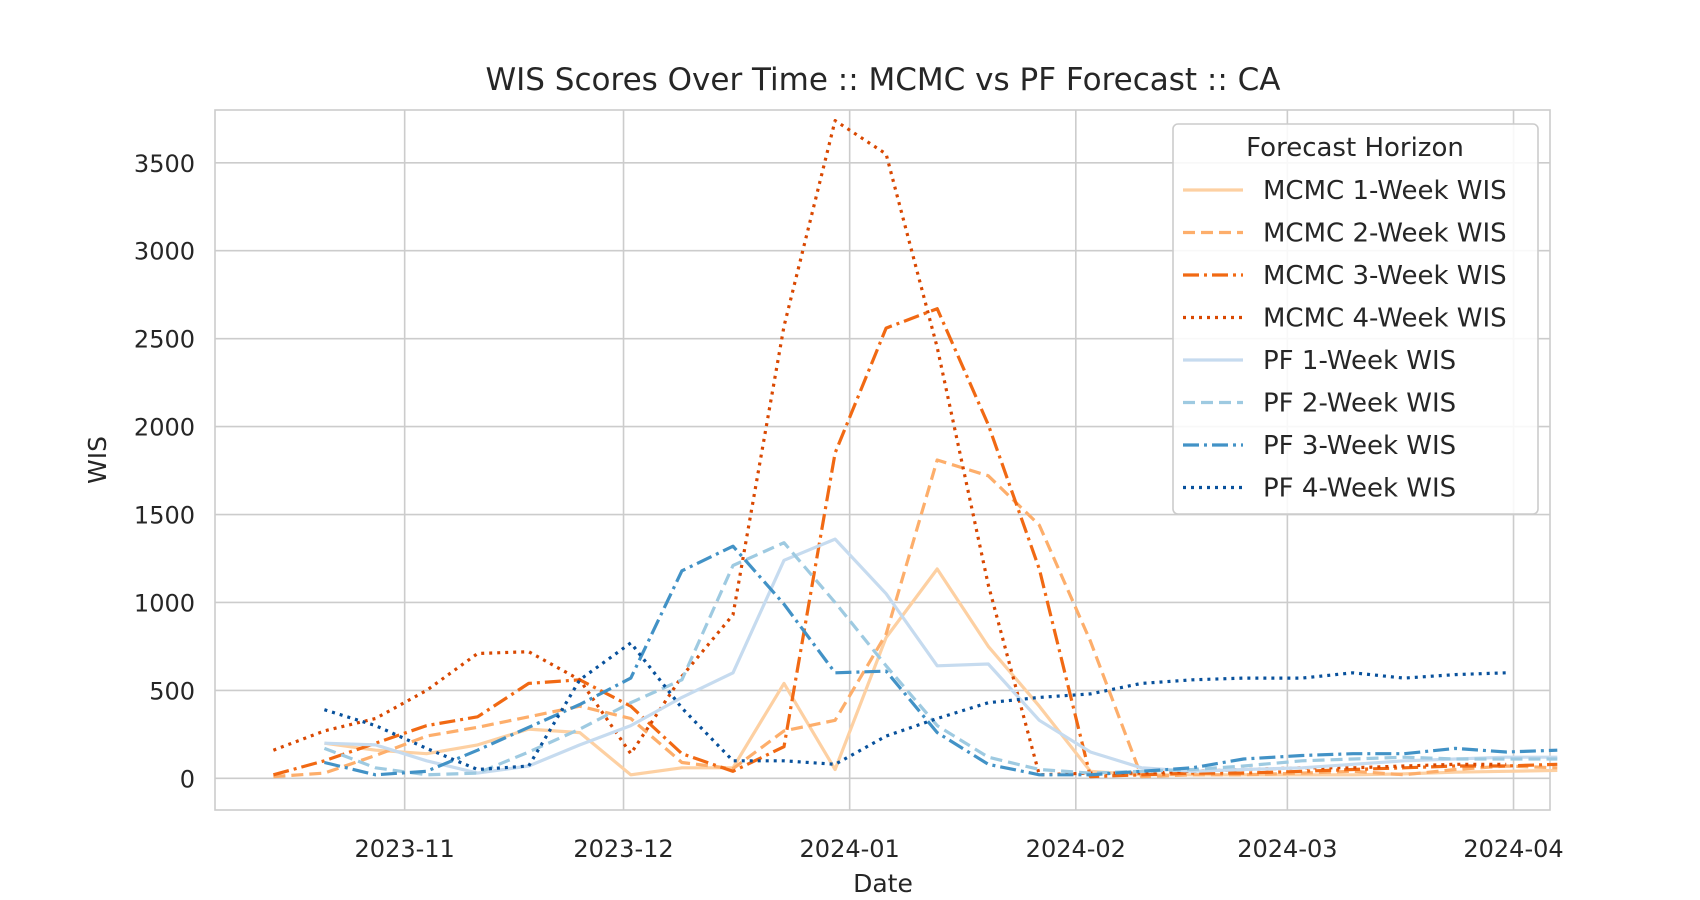  What do you see at coordinates (1076, 849) in the screenshot?
I see `x-tick-label: 2024-02` at bounding box center [1076, 849].